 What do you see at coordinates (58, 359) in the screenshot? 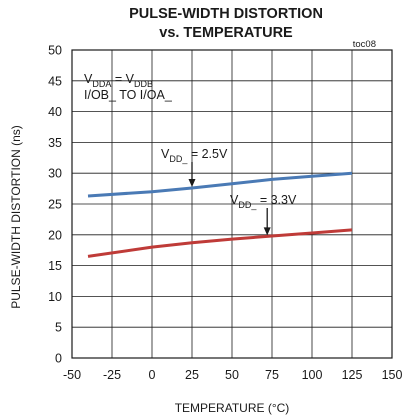
I see `y-tick-label: 0` at bounding box center [58, 359].